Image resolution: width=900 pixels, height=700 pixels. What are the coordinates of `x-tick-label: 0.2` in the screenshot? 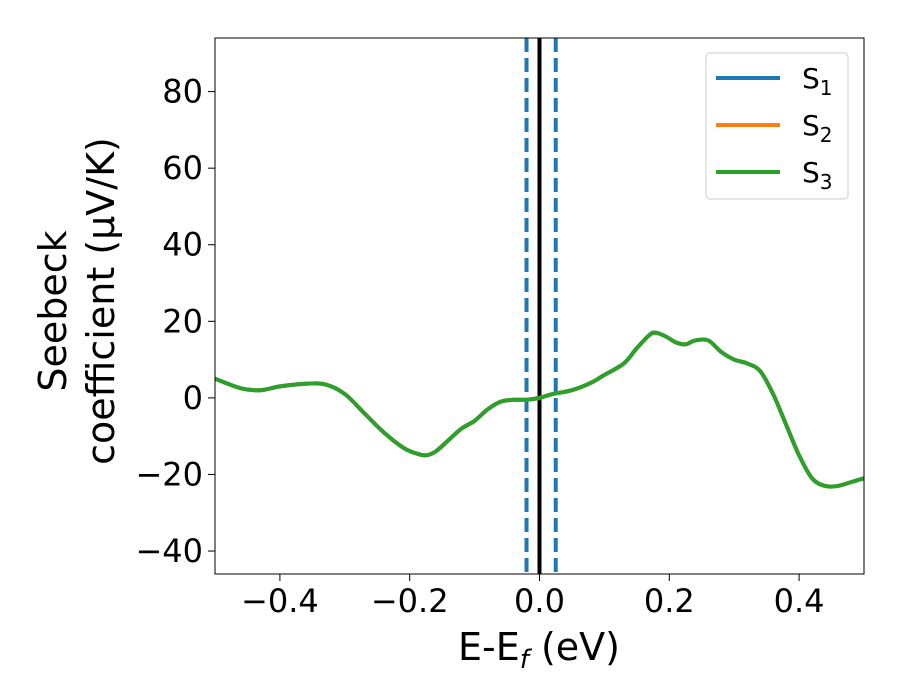 It's located at (669, 601).